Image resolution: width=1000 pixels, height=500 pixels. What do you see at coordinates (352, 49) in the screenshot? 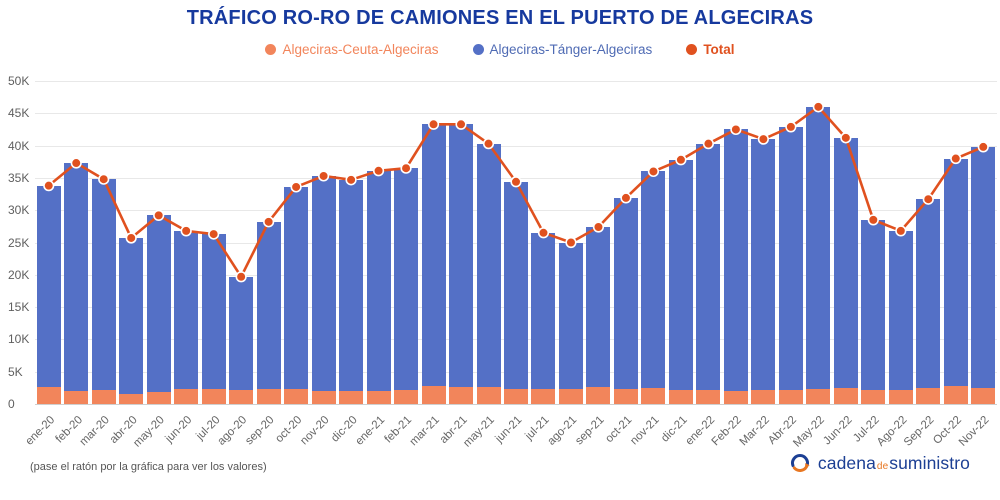
I see `legend-item-ceuta: Algeciras-Ceuta-Algeciras` at bounding box center [352, 49].